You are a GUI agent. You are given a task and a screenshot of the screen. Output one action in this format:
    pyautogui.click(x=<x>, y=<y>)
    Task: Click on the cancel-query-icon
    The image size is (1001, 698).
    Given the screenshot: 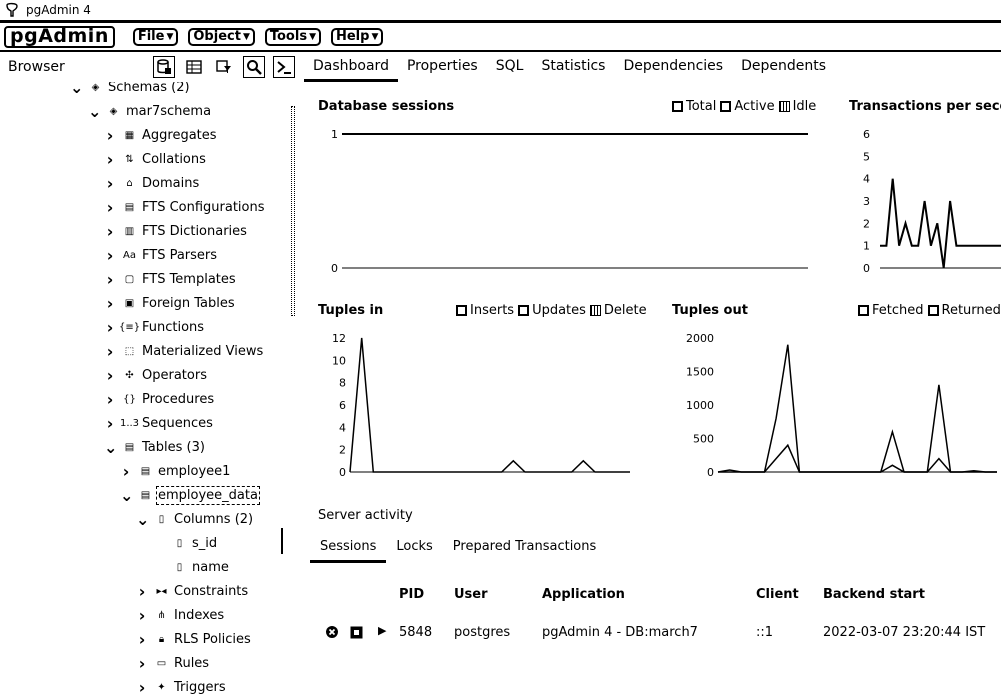 What is the action you would take?
    pyautogui.click(x=332, y=632)
    